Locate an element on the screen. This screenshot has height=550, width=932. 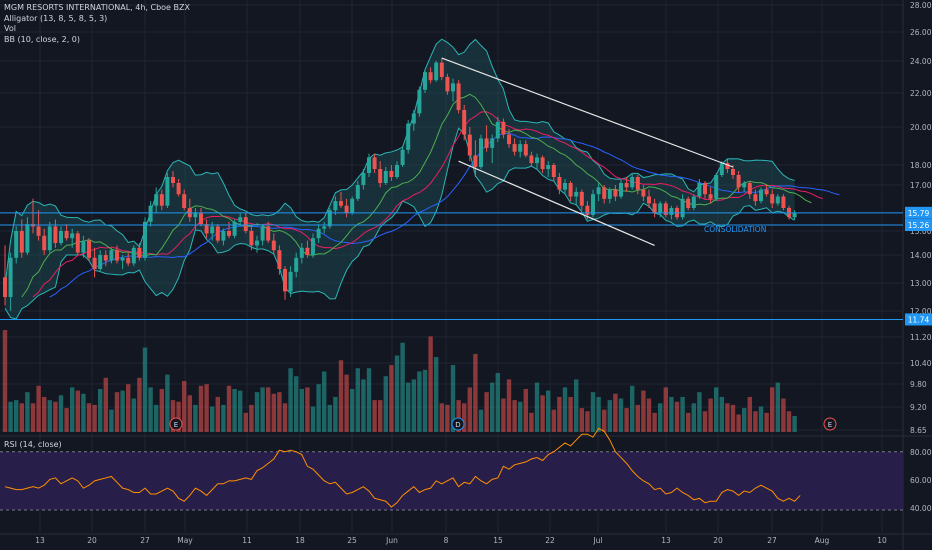
legend-alligator: Alligator (13, 8, 5, 8, 5, 3) is located at coordinates (56, 18).